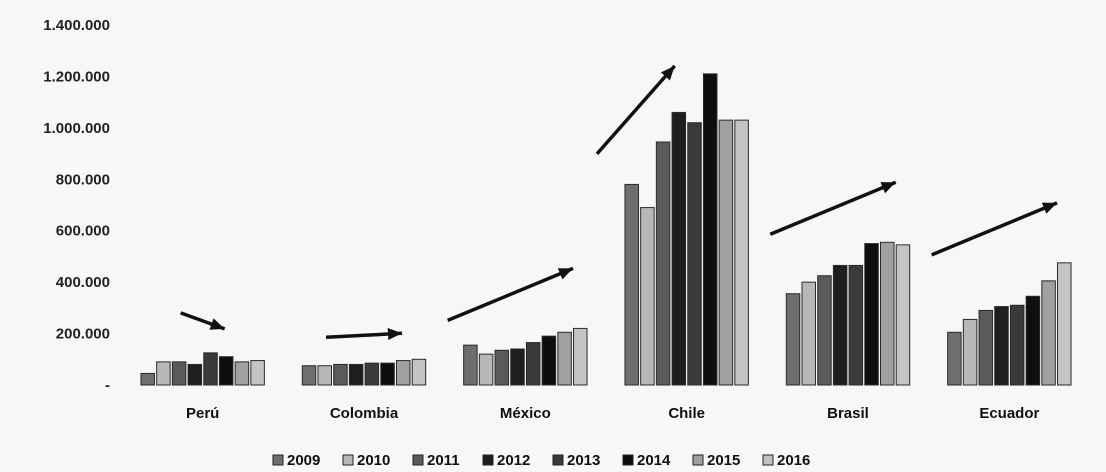 The image size is (1106, 472). I want to click on bar-2012-México, so click(517, 367).